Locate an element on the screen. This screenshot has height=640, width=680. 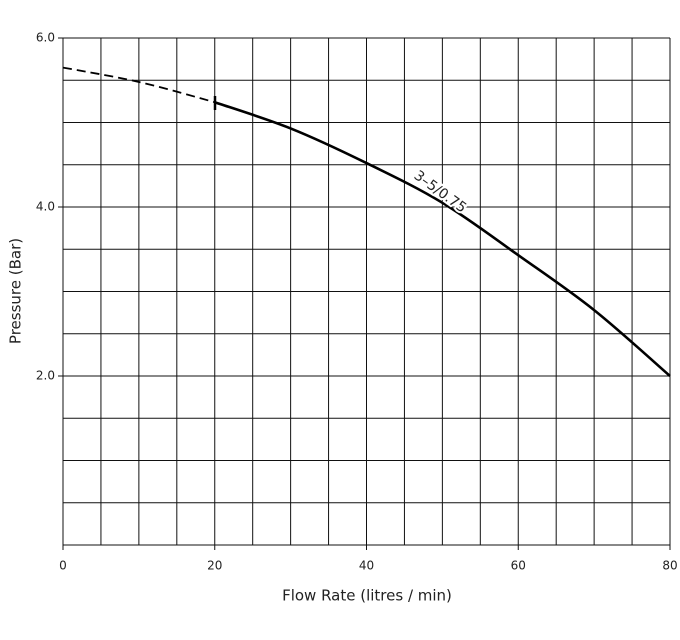
y-tick-label: 4.0 is located at coordinates (45, 207).